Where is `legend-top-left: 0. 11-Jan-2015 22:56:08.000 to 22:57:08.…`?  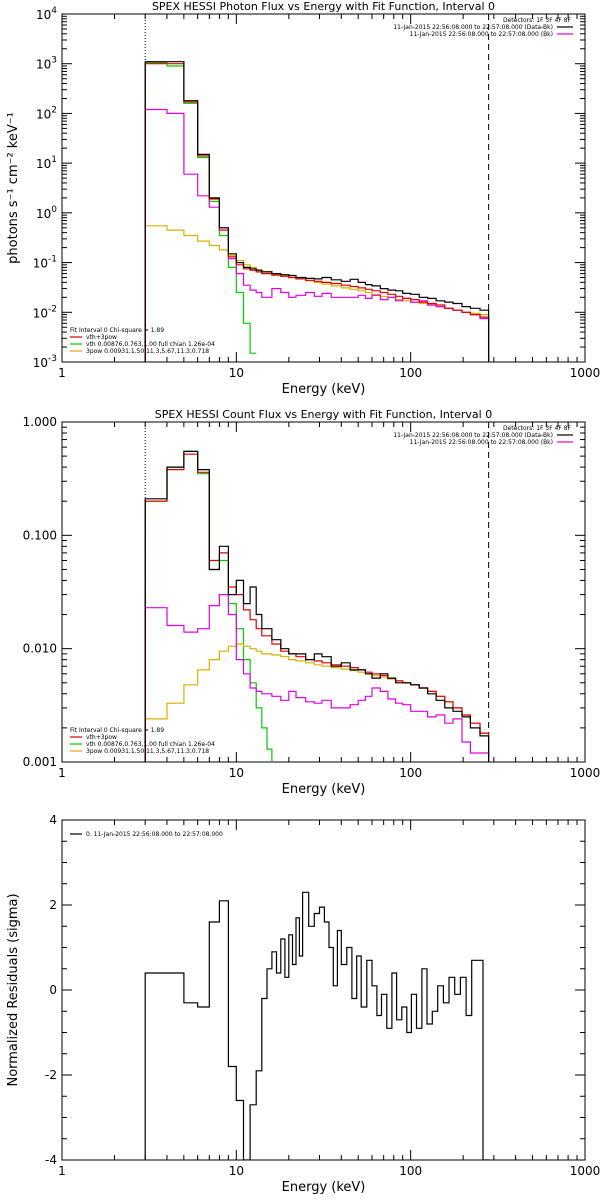 legend-top-left: 0. 11-Jan-2015 22:56:08.000 to 22:57:08.… is located at coordinates (146, 834).